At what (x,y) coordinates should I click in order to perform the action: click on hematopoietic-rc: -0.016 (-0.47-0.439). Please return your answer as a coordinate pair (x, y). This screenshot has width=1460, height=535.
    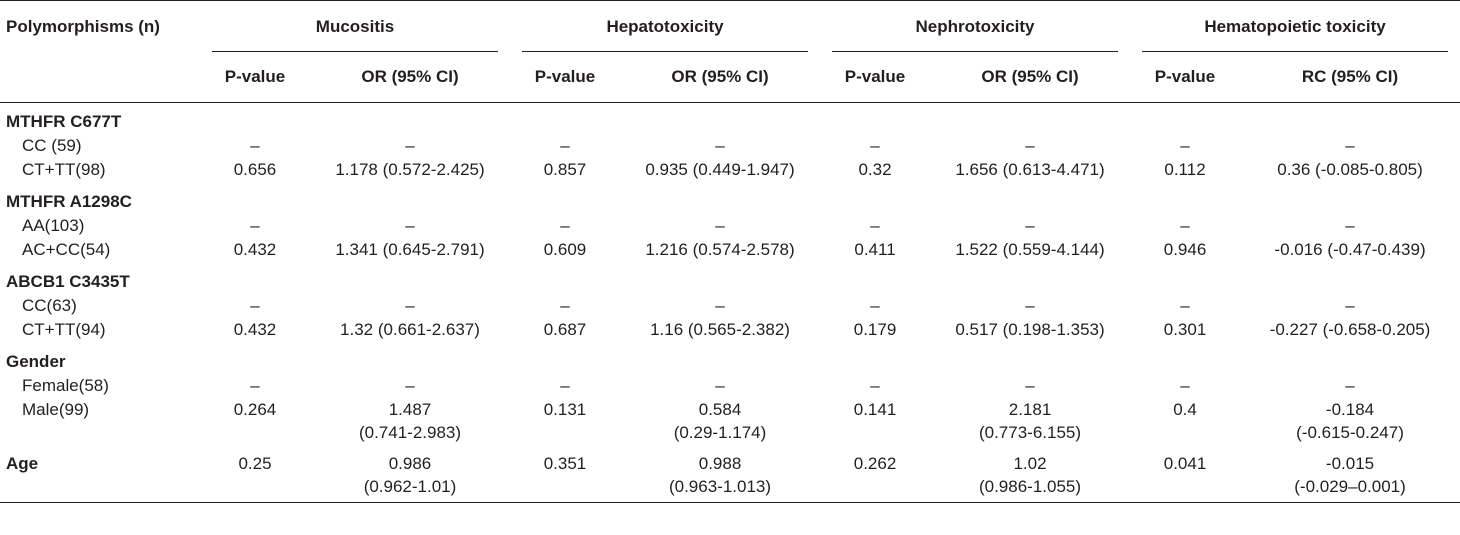
    Looking at the image, I should click on (1350, 249).